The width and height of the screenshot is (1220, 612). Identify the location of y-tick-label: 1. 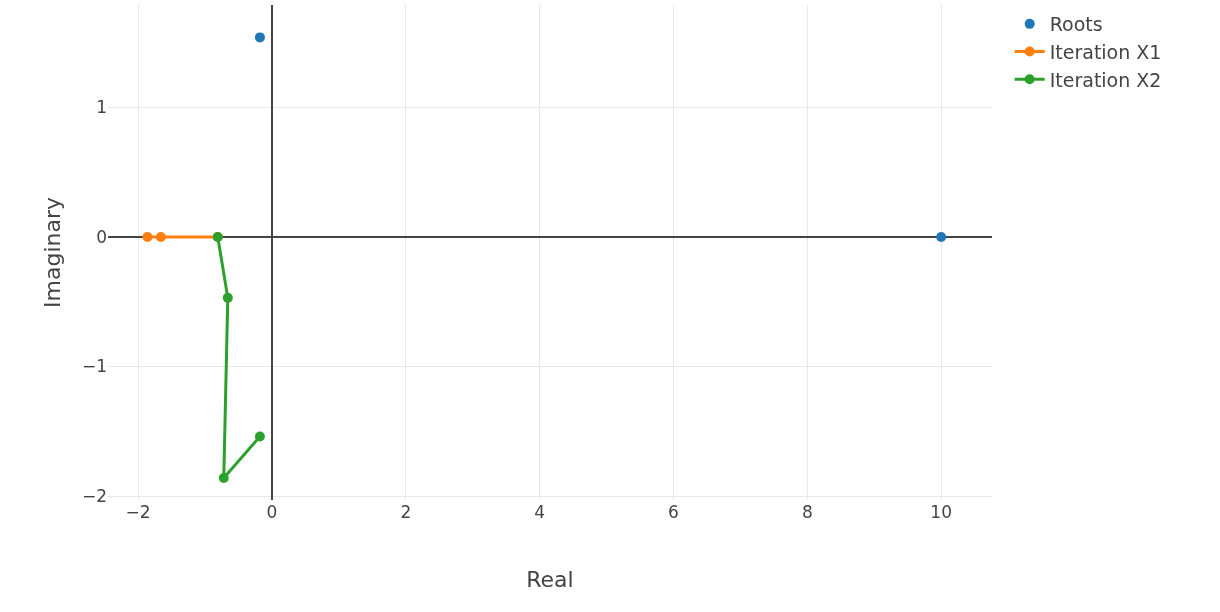
(101, 107).